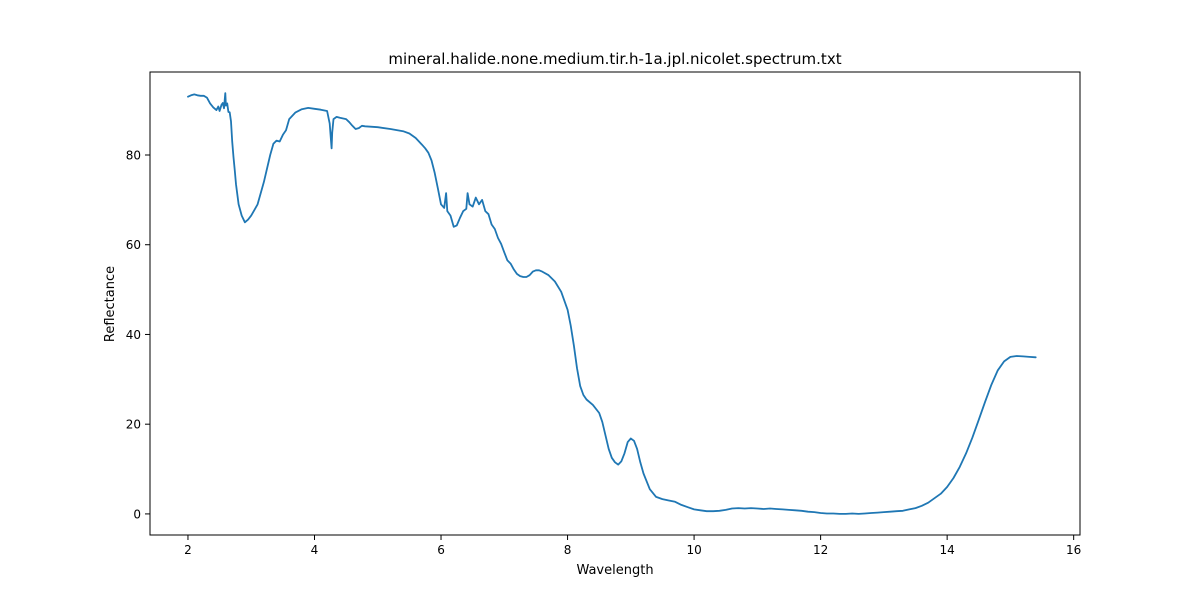 The width and height of the screenshot is (1200, 600). What do you see at coordinates (133, 155) in the screenshot?
I see `y-tick-label: 80` at bounding box center [133, 155].